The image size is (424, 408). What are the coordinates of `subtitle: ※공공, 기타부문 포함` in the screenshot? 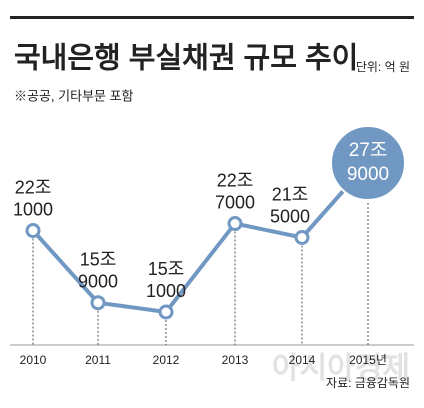 It's located at (74, 95).